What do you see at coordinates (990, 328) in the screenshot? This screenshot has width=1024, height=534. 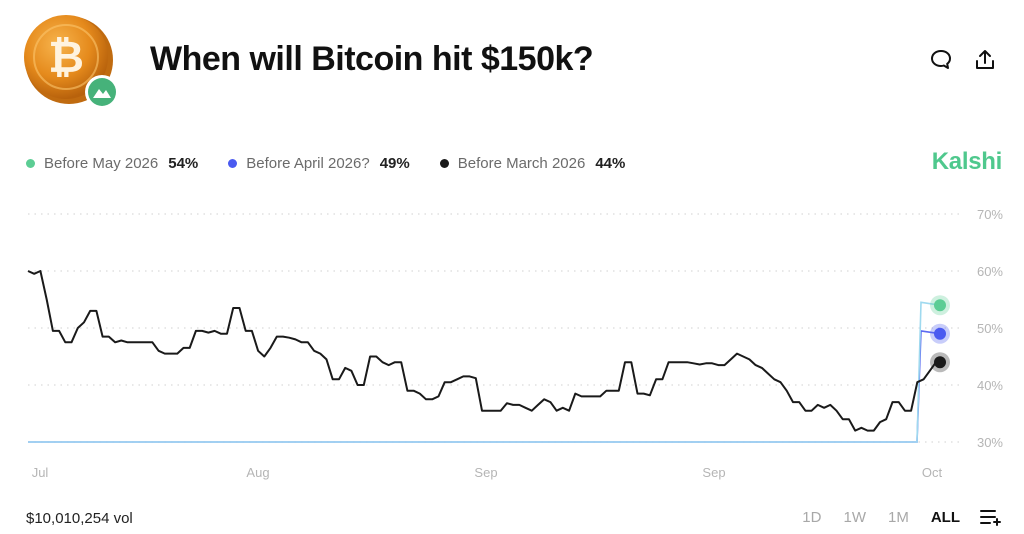 I see `y-tick-label: 50%` at bounding box center [990, 328].